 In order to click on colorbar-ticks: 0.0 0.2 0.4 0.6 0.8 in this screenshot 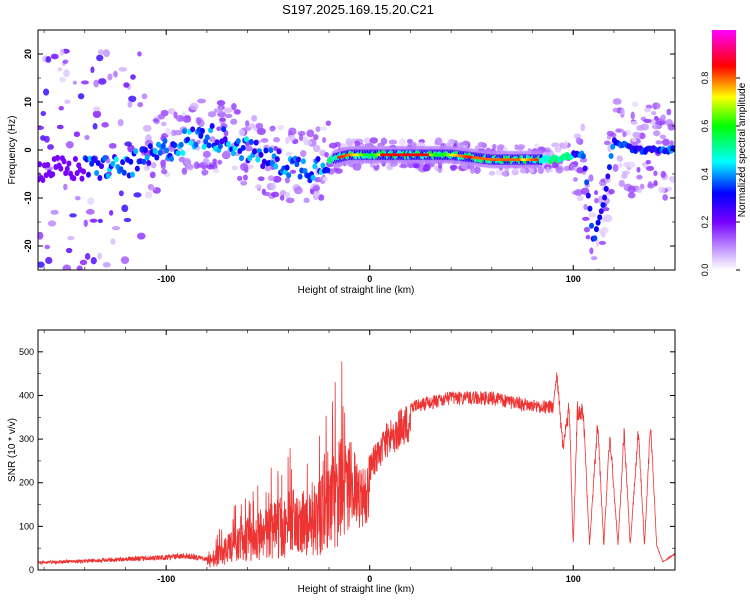, I will do `click(720, 174)`.